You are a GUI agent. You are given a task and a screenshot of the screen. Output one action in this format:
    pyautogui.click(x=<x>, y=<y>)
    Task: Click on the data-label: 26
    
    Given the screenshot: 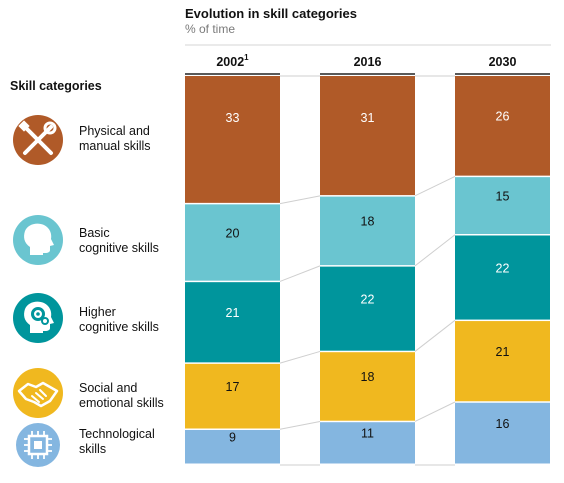 What is the action you would take?
    pyautogui.click(x=503, y=117)
    